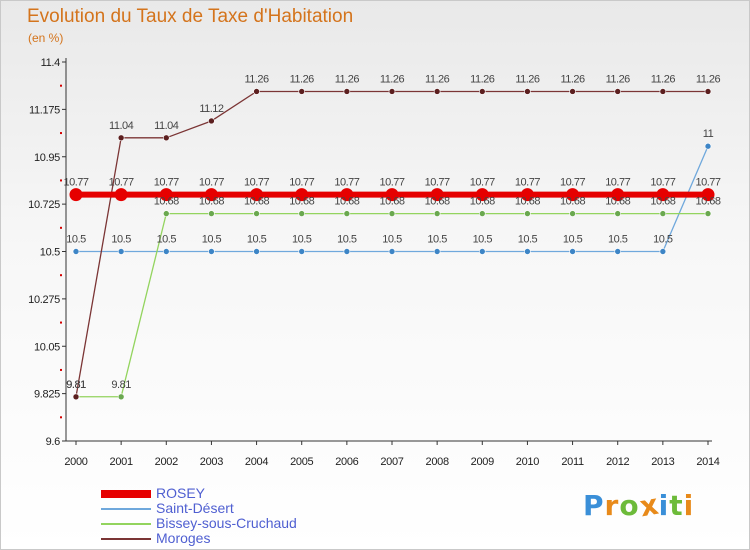 The height and width of the screenshot is (550, 750). I want to click on logo-letter: P, so click(594, 505).